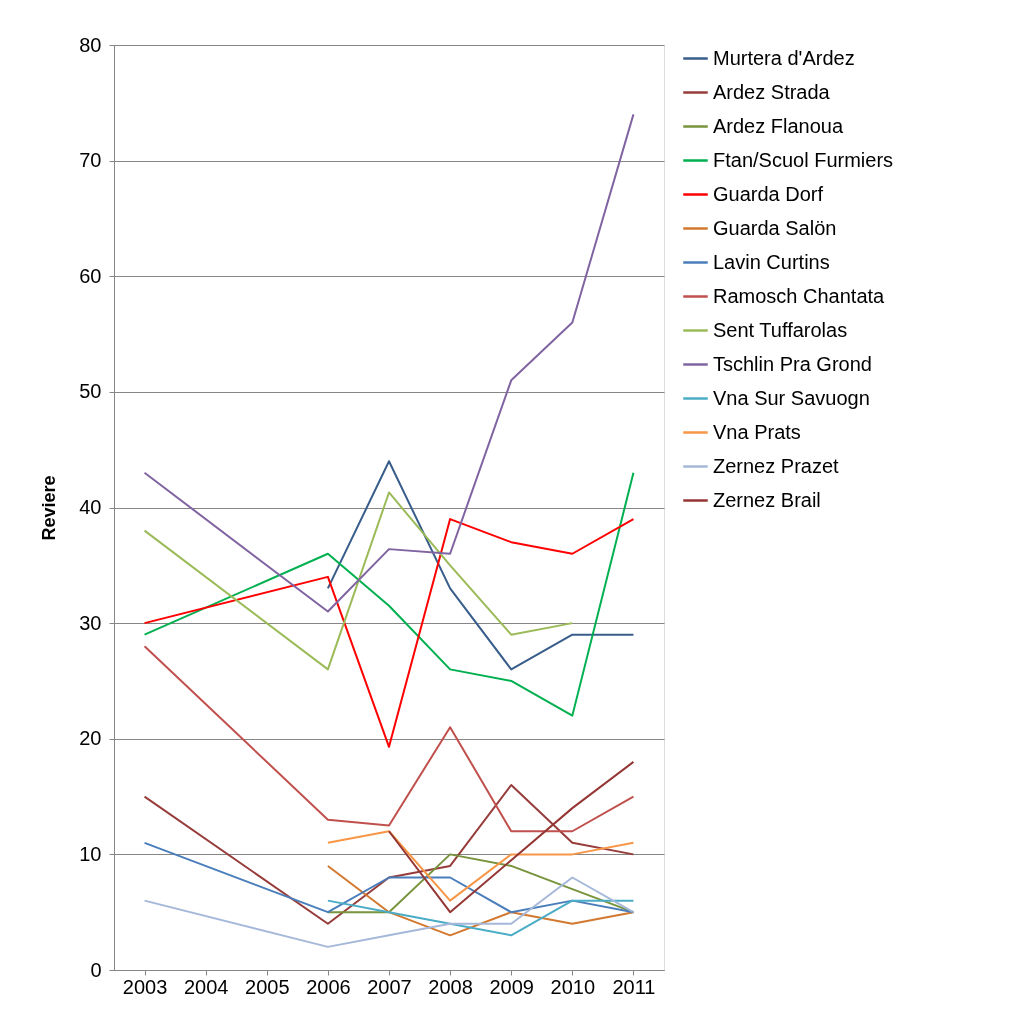  What do you see at coordinates (792, 363) in the screenshot?
I see `legend-label: Tschlin Pra Grond` at bounding box center [792, 363].